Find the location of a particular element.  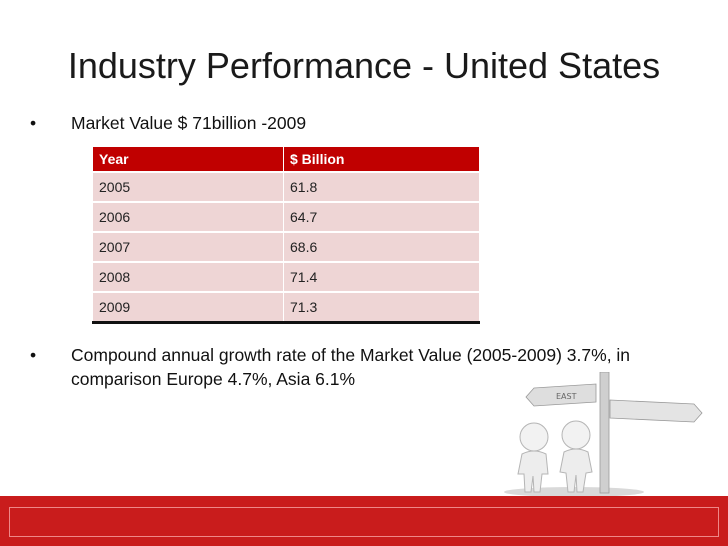

sign-east-board is located at coordinates (561, 395).